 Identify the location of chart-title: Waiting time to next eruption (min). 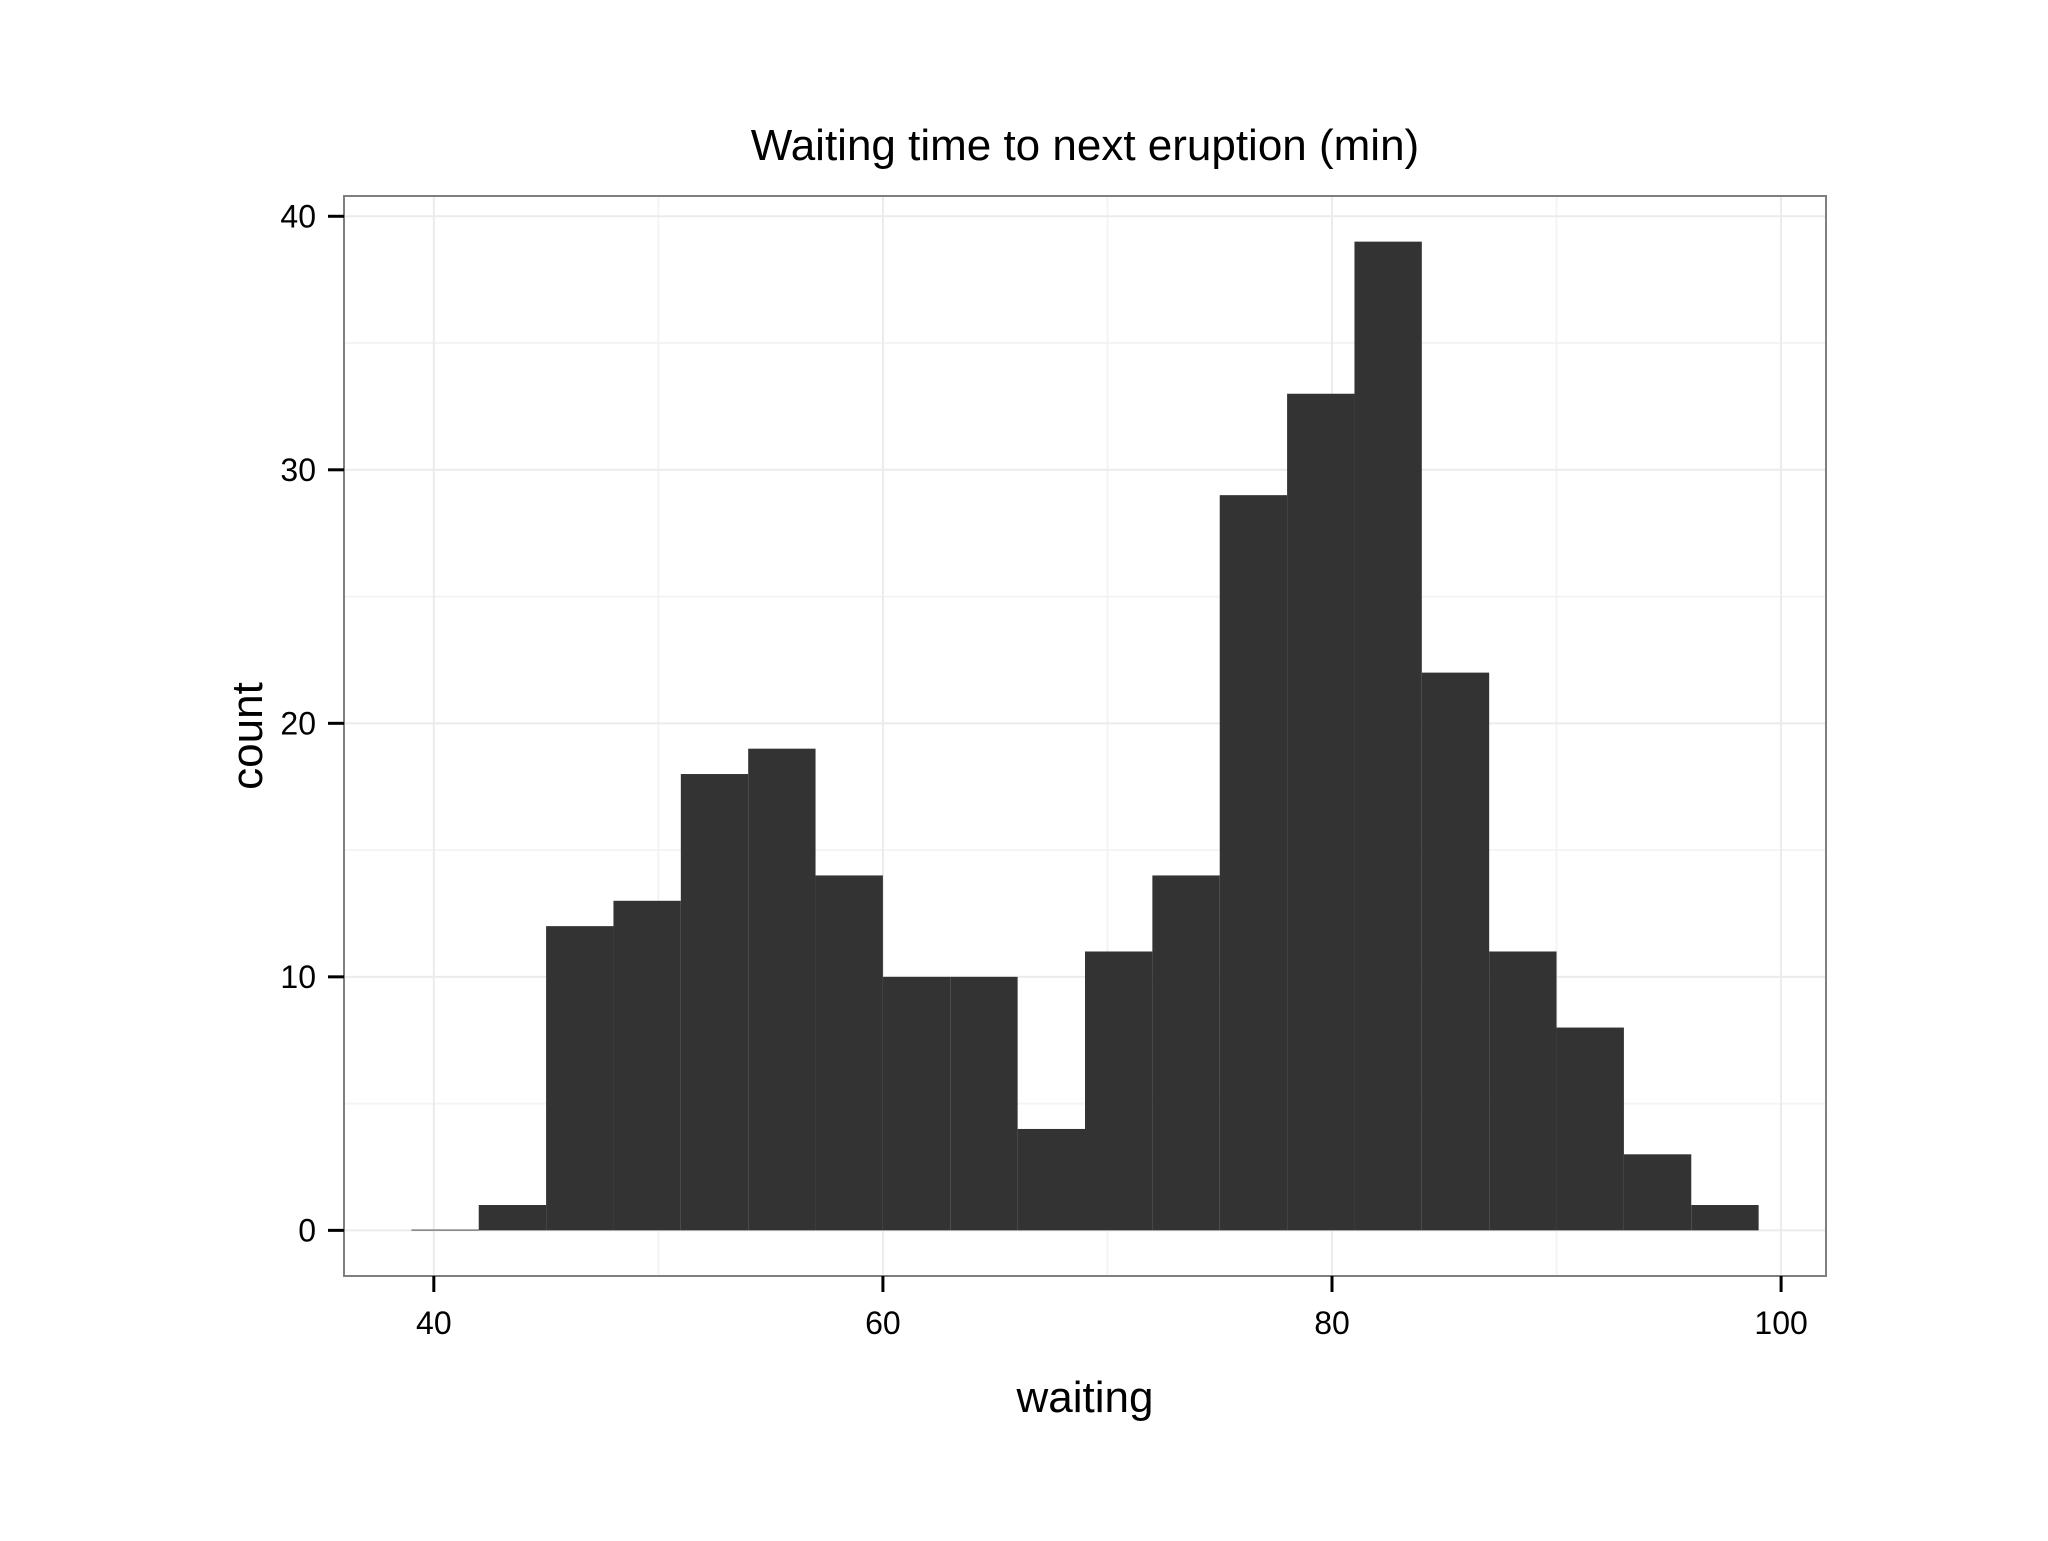
(1085, 145).